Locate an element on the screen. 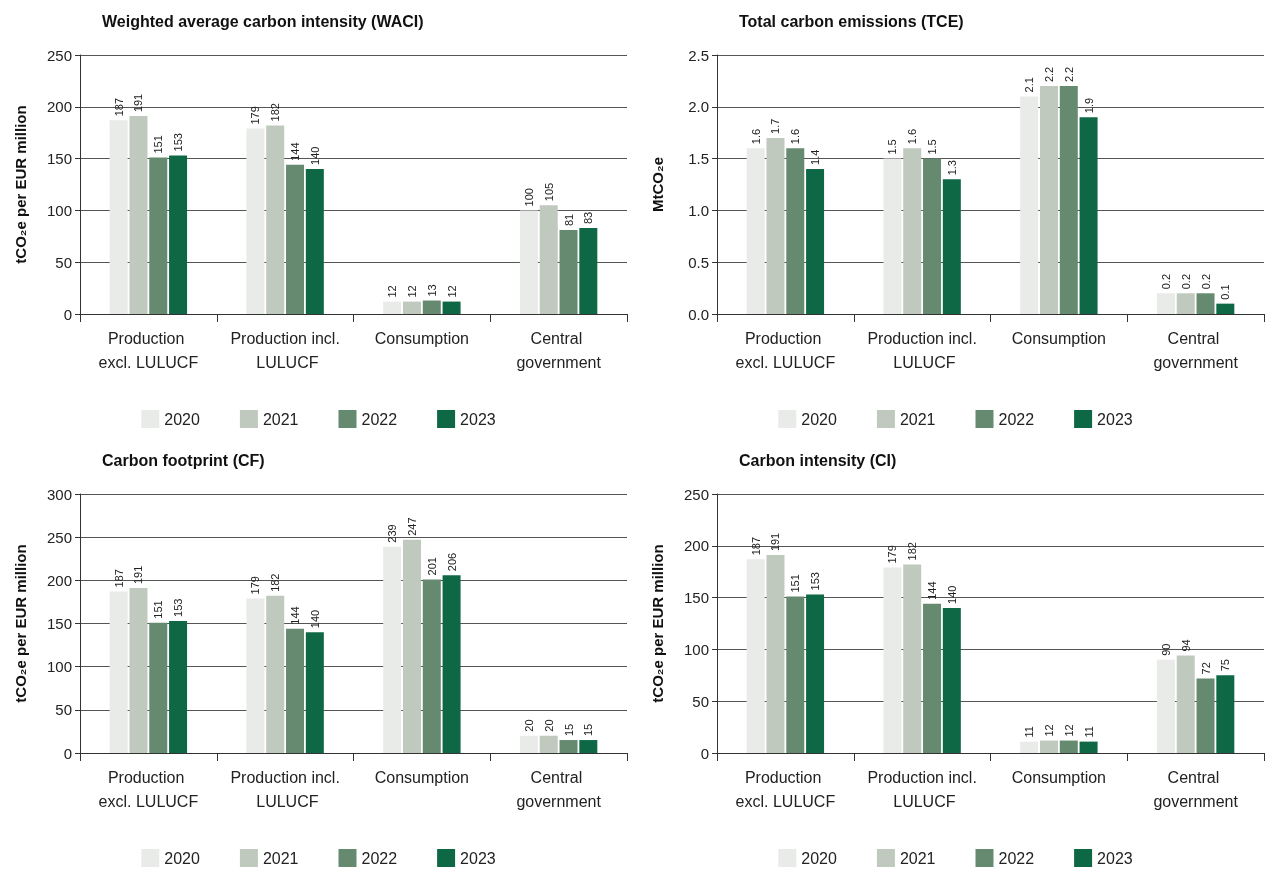  data-label: 11 is located at coordinates (1029, 732).